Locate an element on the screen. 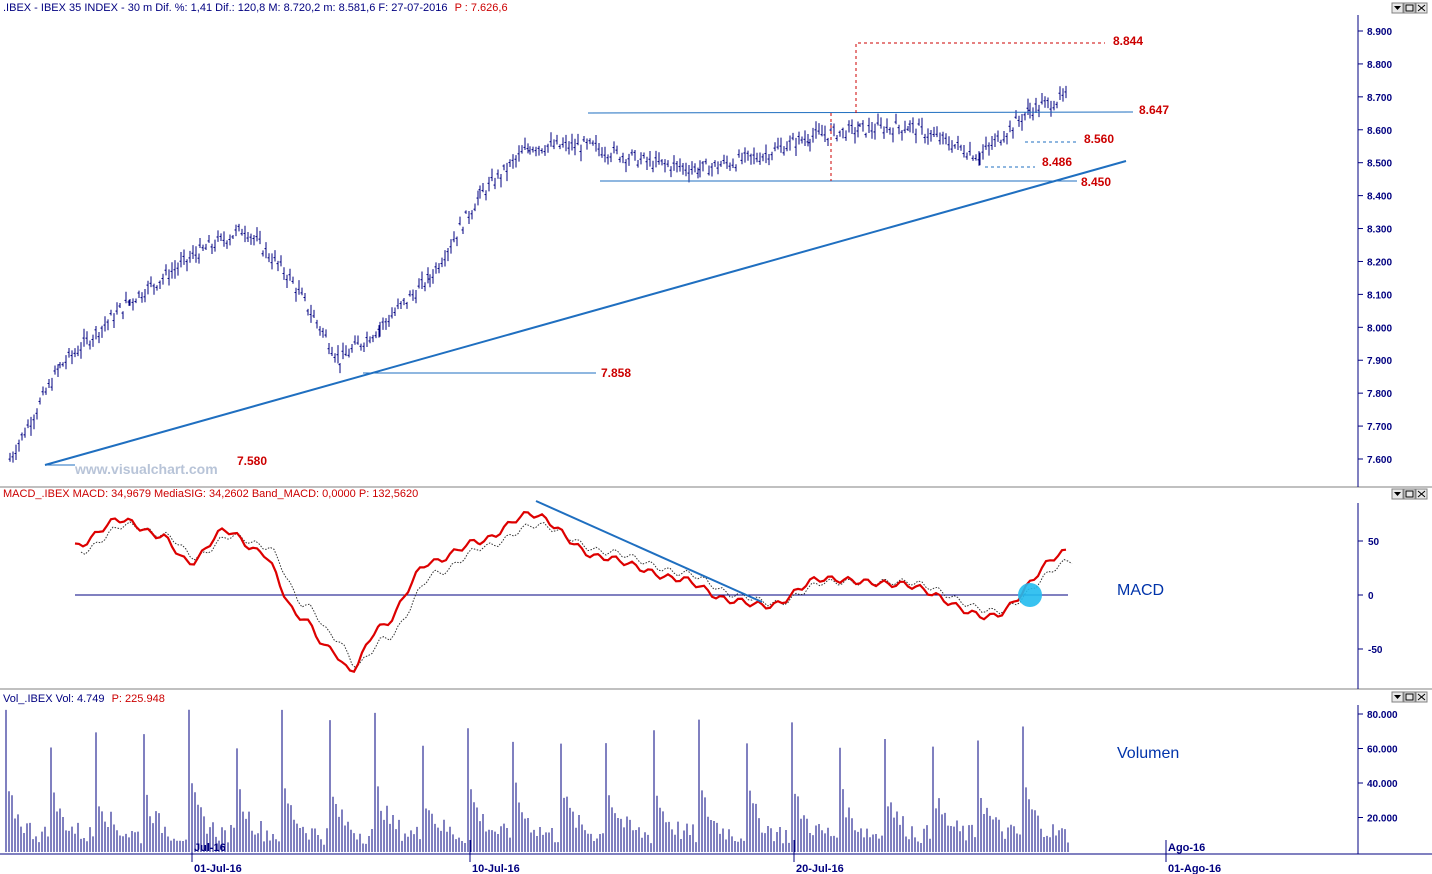  level-label-8450: 8.450 is located at coordinates (1096, 182).